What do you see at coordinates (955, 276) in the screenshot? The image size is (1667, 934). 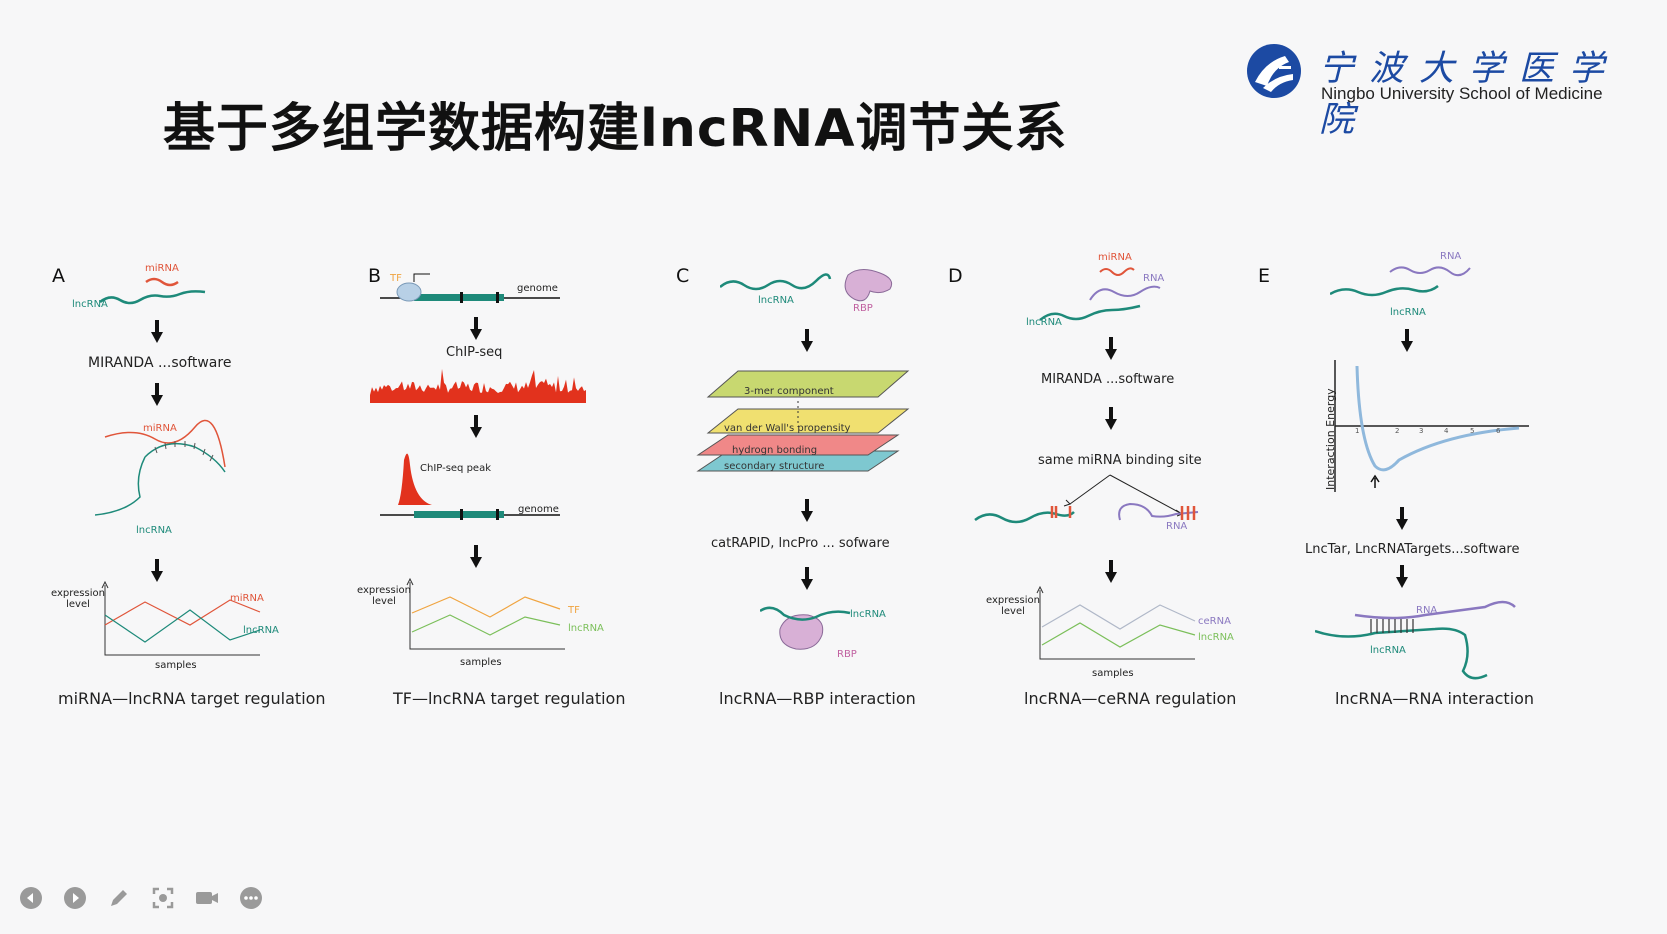 I see `panel-letter: D` at bounding box center [955, 276].